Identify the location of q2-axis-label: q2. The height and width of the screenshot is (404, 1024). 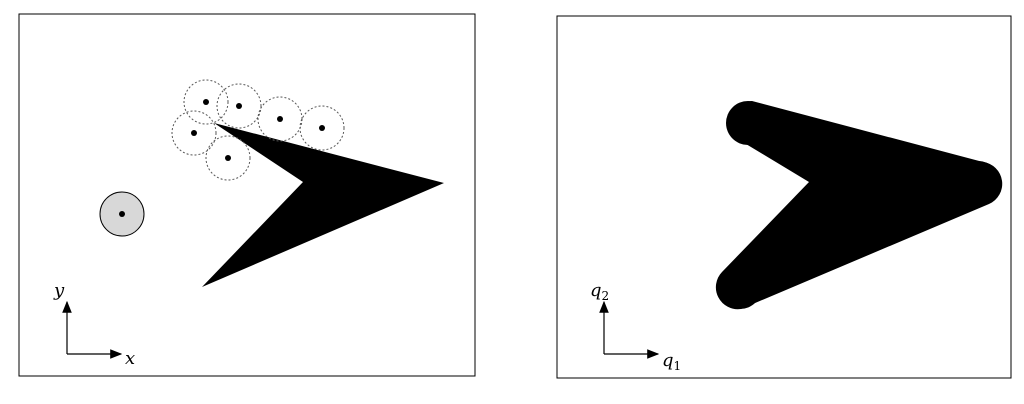
(599, 291).